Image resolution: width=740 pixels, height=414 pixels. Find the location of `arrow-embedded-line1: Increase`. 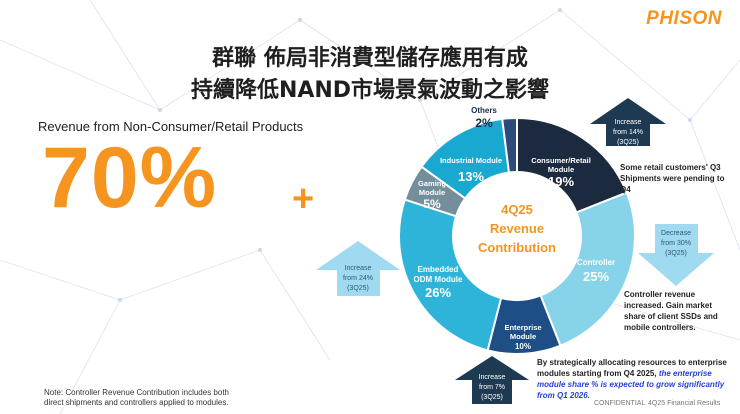

arrow-embedded-line1: Increase is located at coordinates (358, 268).